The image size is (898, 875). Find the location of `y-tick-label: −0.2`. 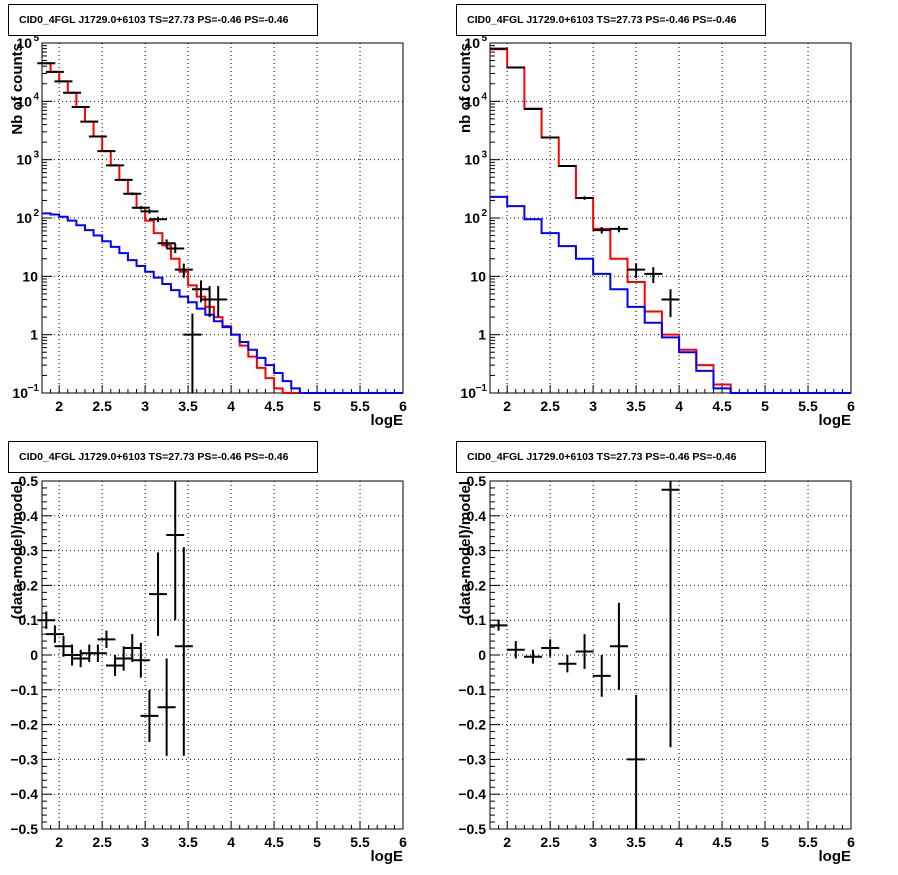

y-tick-label: −0.2 is located at coordinates (24, 725).